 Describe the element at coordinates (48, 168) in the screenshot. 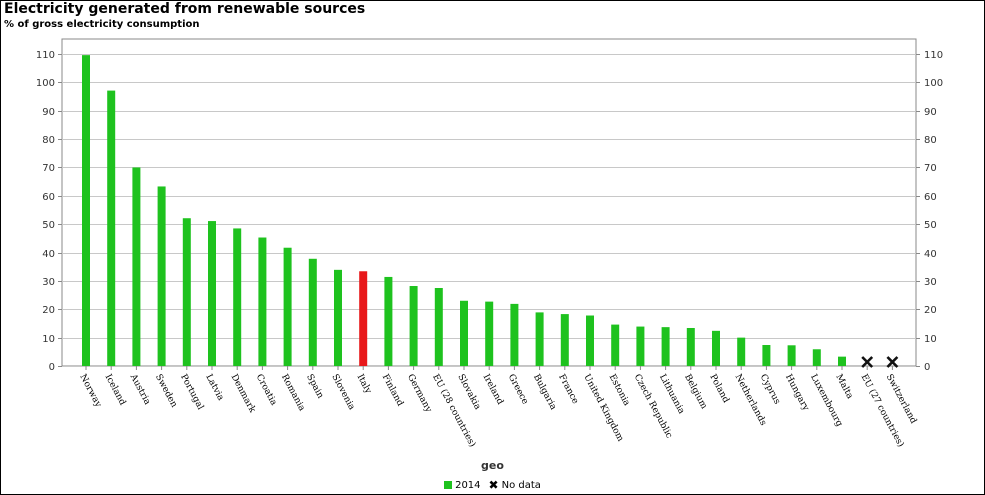

I see `y-tick-label-left: 70` at that location.